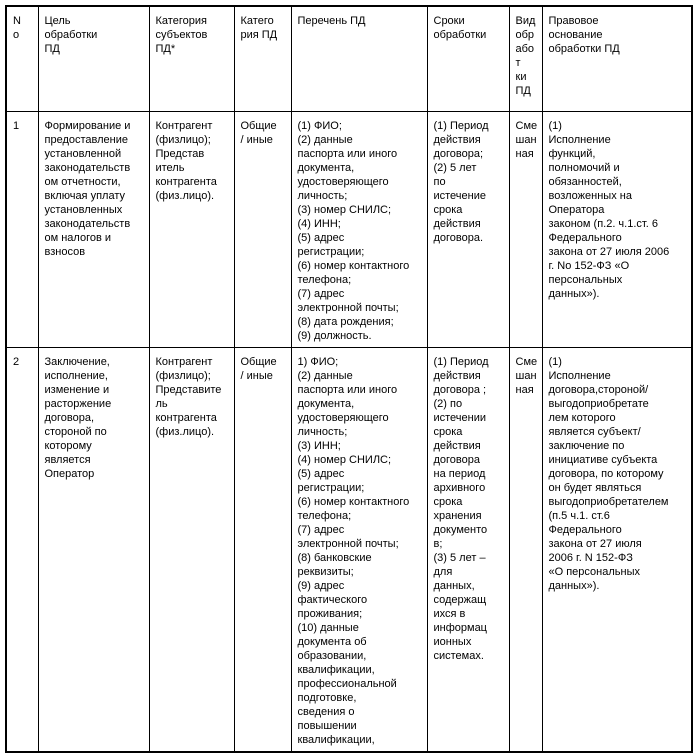 Image resolution: width=694 pixels, height=753 pixels. Describe the element at coordinates (22, 58) in the screenshot. I see `header-cell-no: N o` at that location.